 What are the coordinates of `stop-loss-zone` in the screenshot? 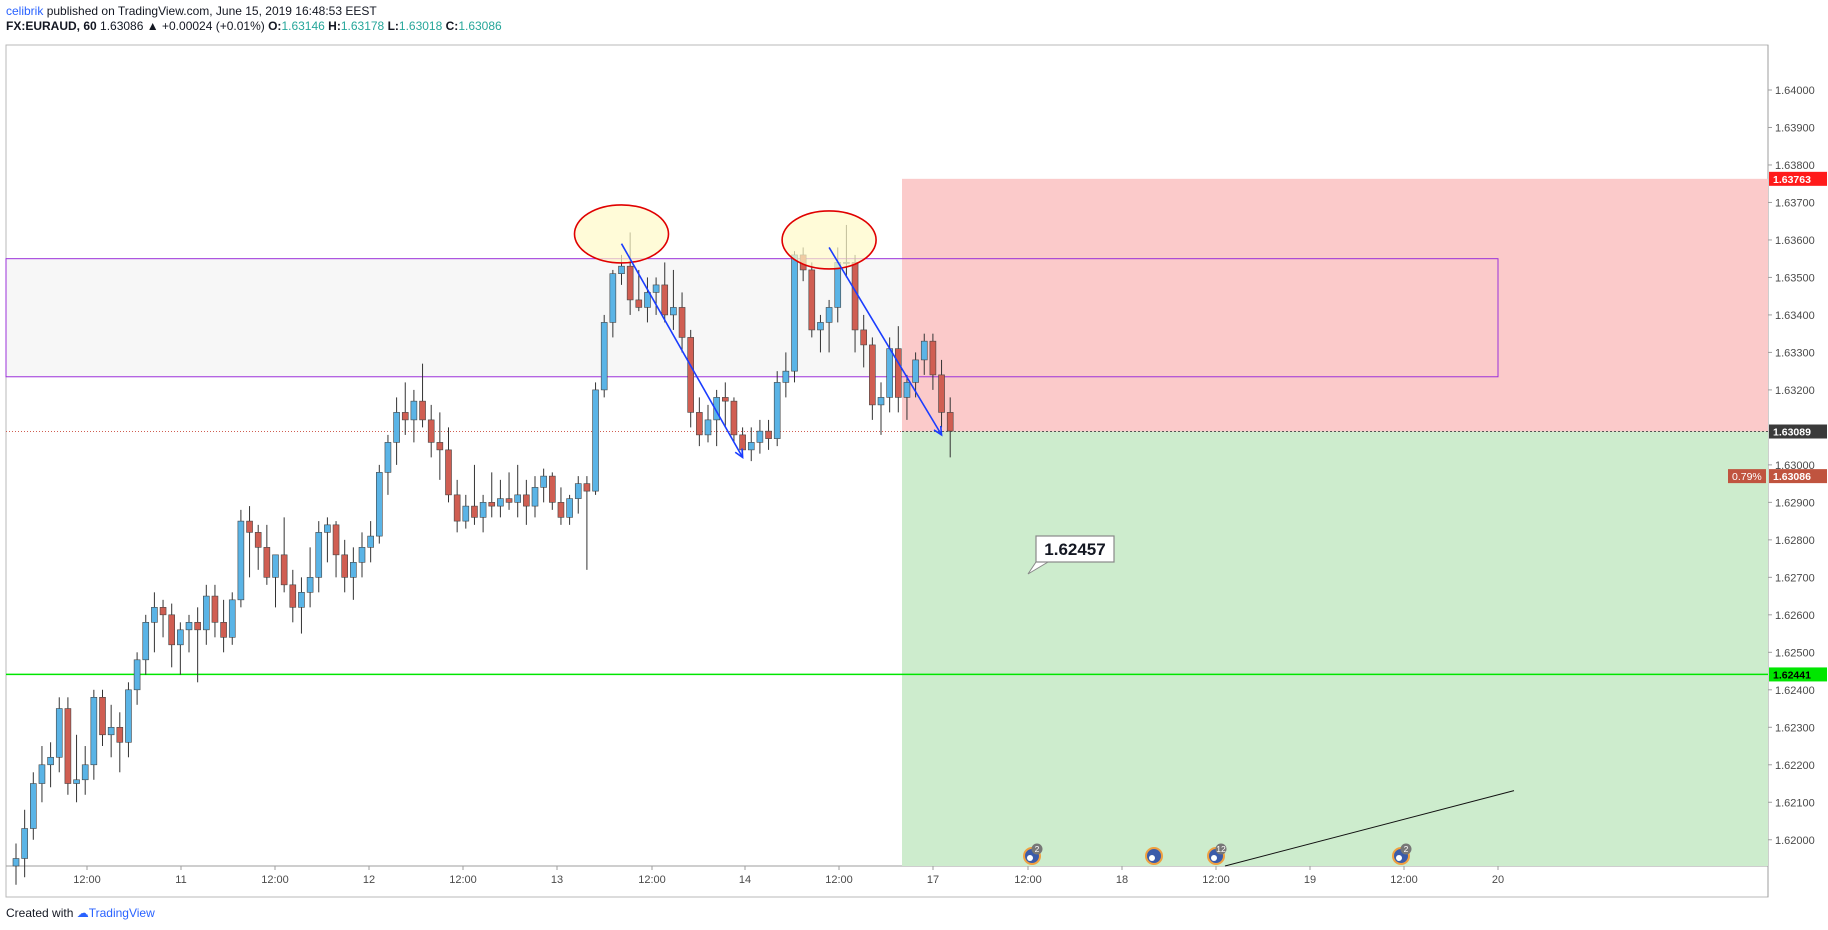 It's located at (1335, 305).